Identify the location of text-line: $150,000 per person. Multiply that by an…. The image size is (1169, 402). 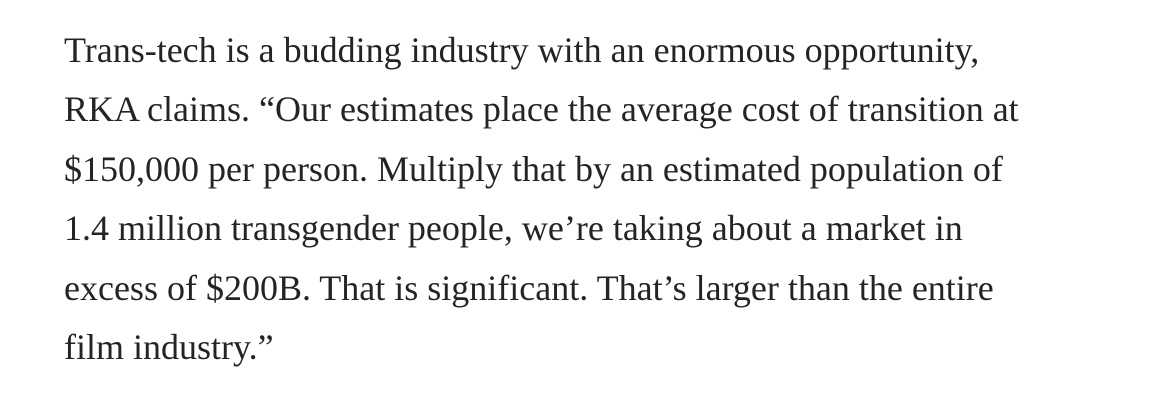
(533, 168).